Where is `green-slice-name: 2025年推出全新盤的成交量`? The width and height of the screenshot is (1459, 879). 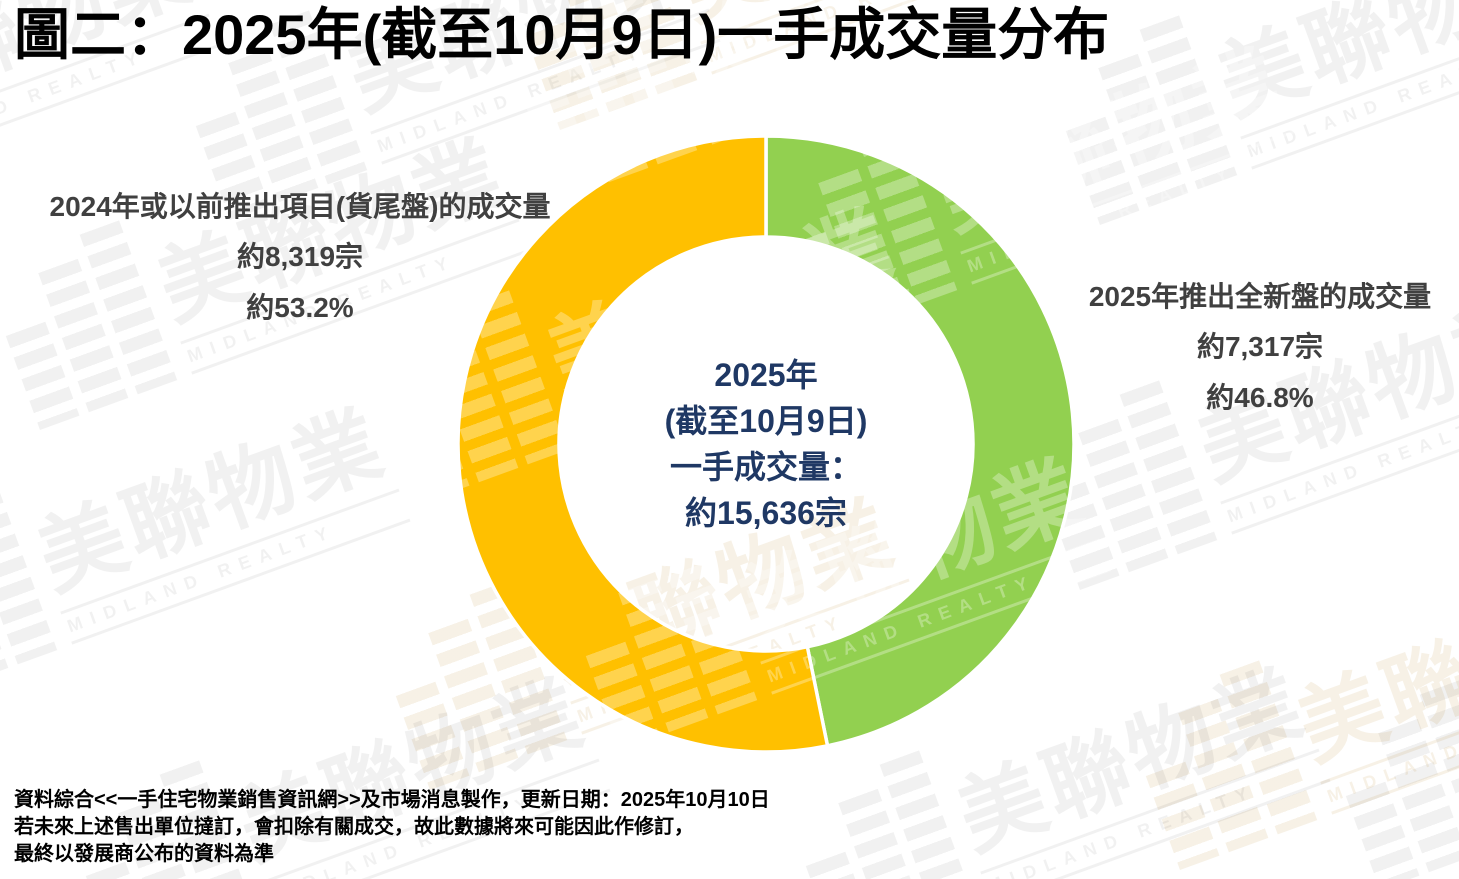
green-slice-name: 2025年推出全新盤的成交量 is located at coordinates (1260, 296).